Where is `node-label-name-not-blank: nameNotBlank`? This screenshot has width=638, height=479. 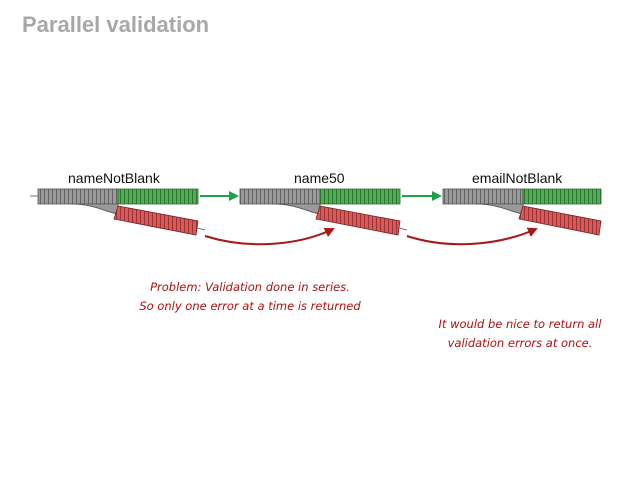
node-label-name-not-blank: nameNotBlank is located at coordinates (114, 178).